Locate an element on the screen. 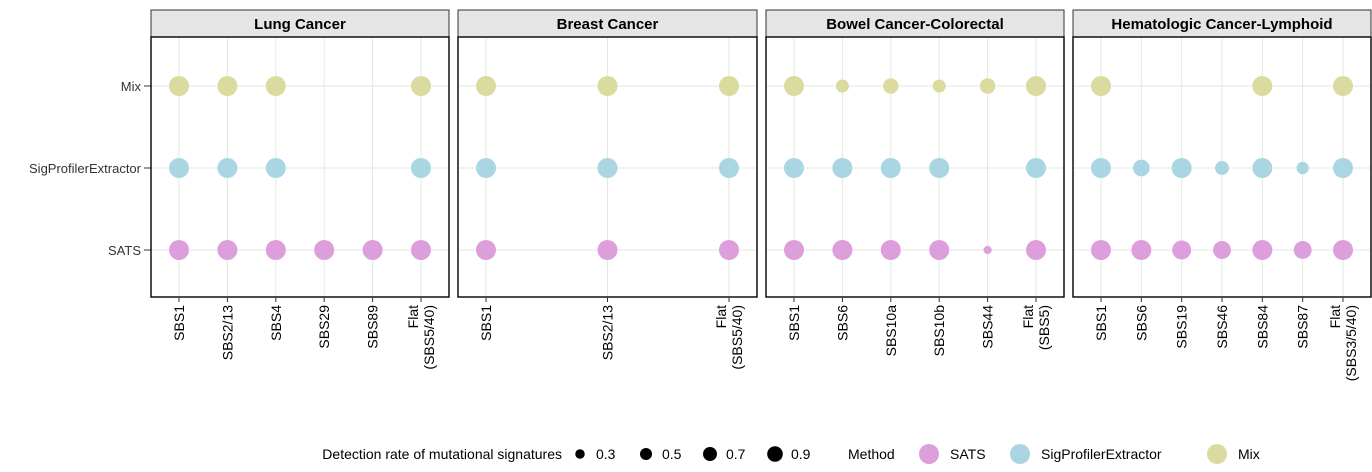  x-tick-label: SBS44 is located at coordinates (988, 327).